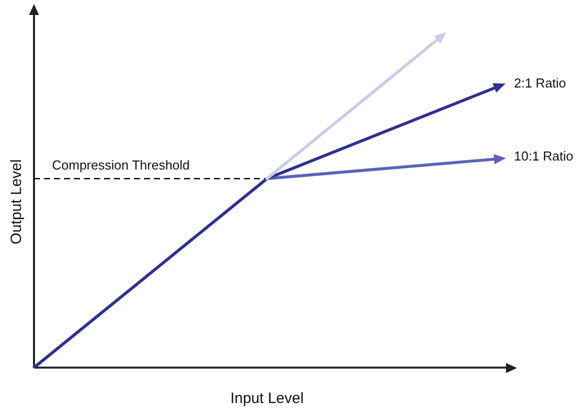 The height and width of the screenshot is (412, 582). Describe the element at coordinates (544, 156) in the screenshot. I see `series-label: 10:1 Ratio` at that location.